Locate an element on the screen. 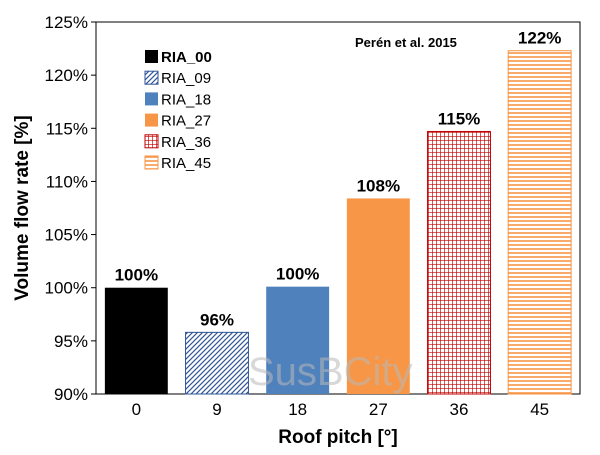 The image size is (600, 455). y-tick-label: 115% is located at coordinates (67, 128).